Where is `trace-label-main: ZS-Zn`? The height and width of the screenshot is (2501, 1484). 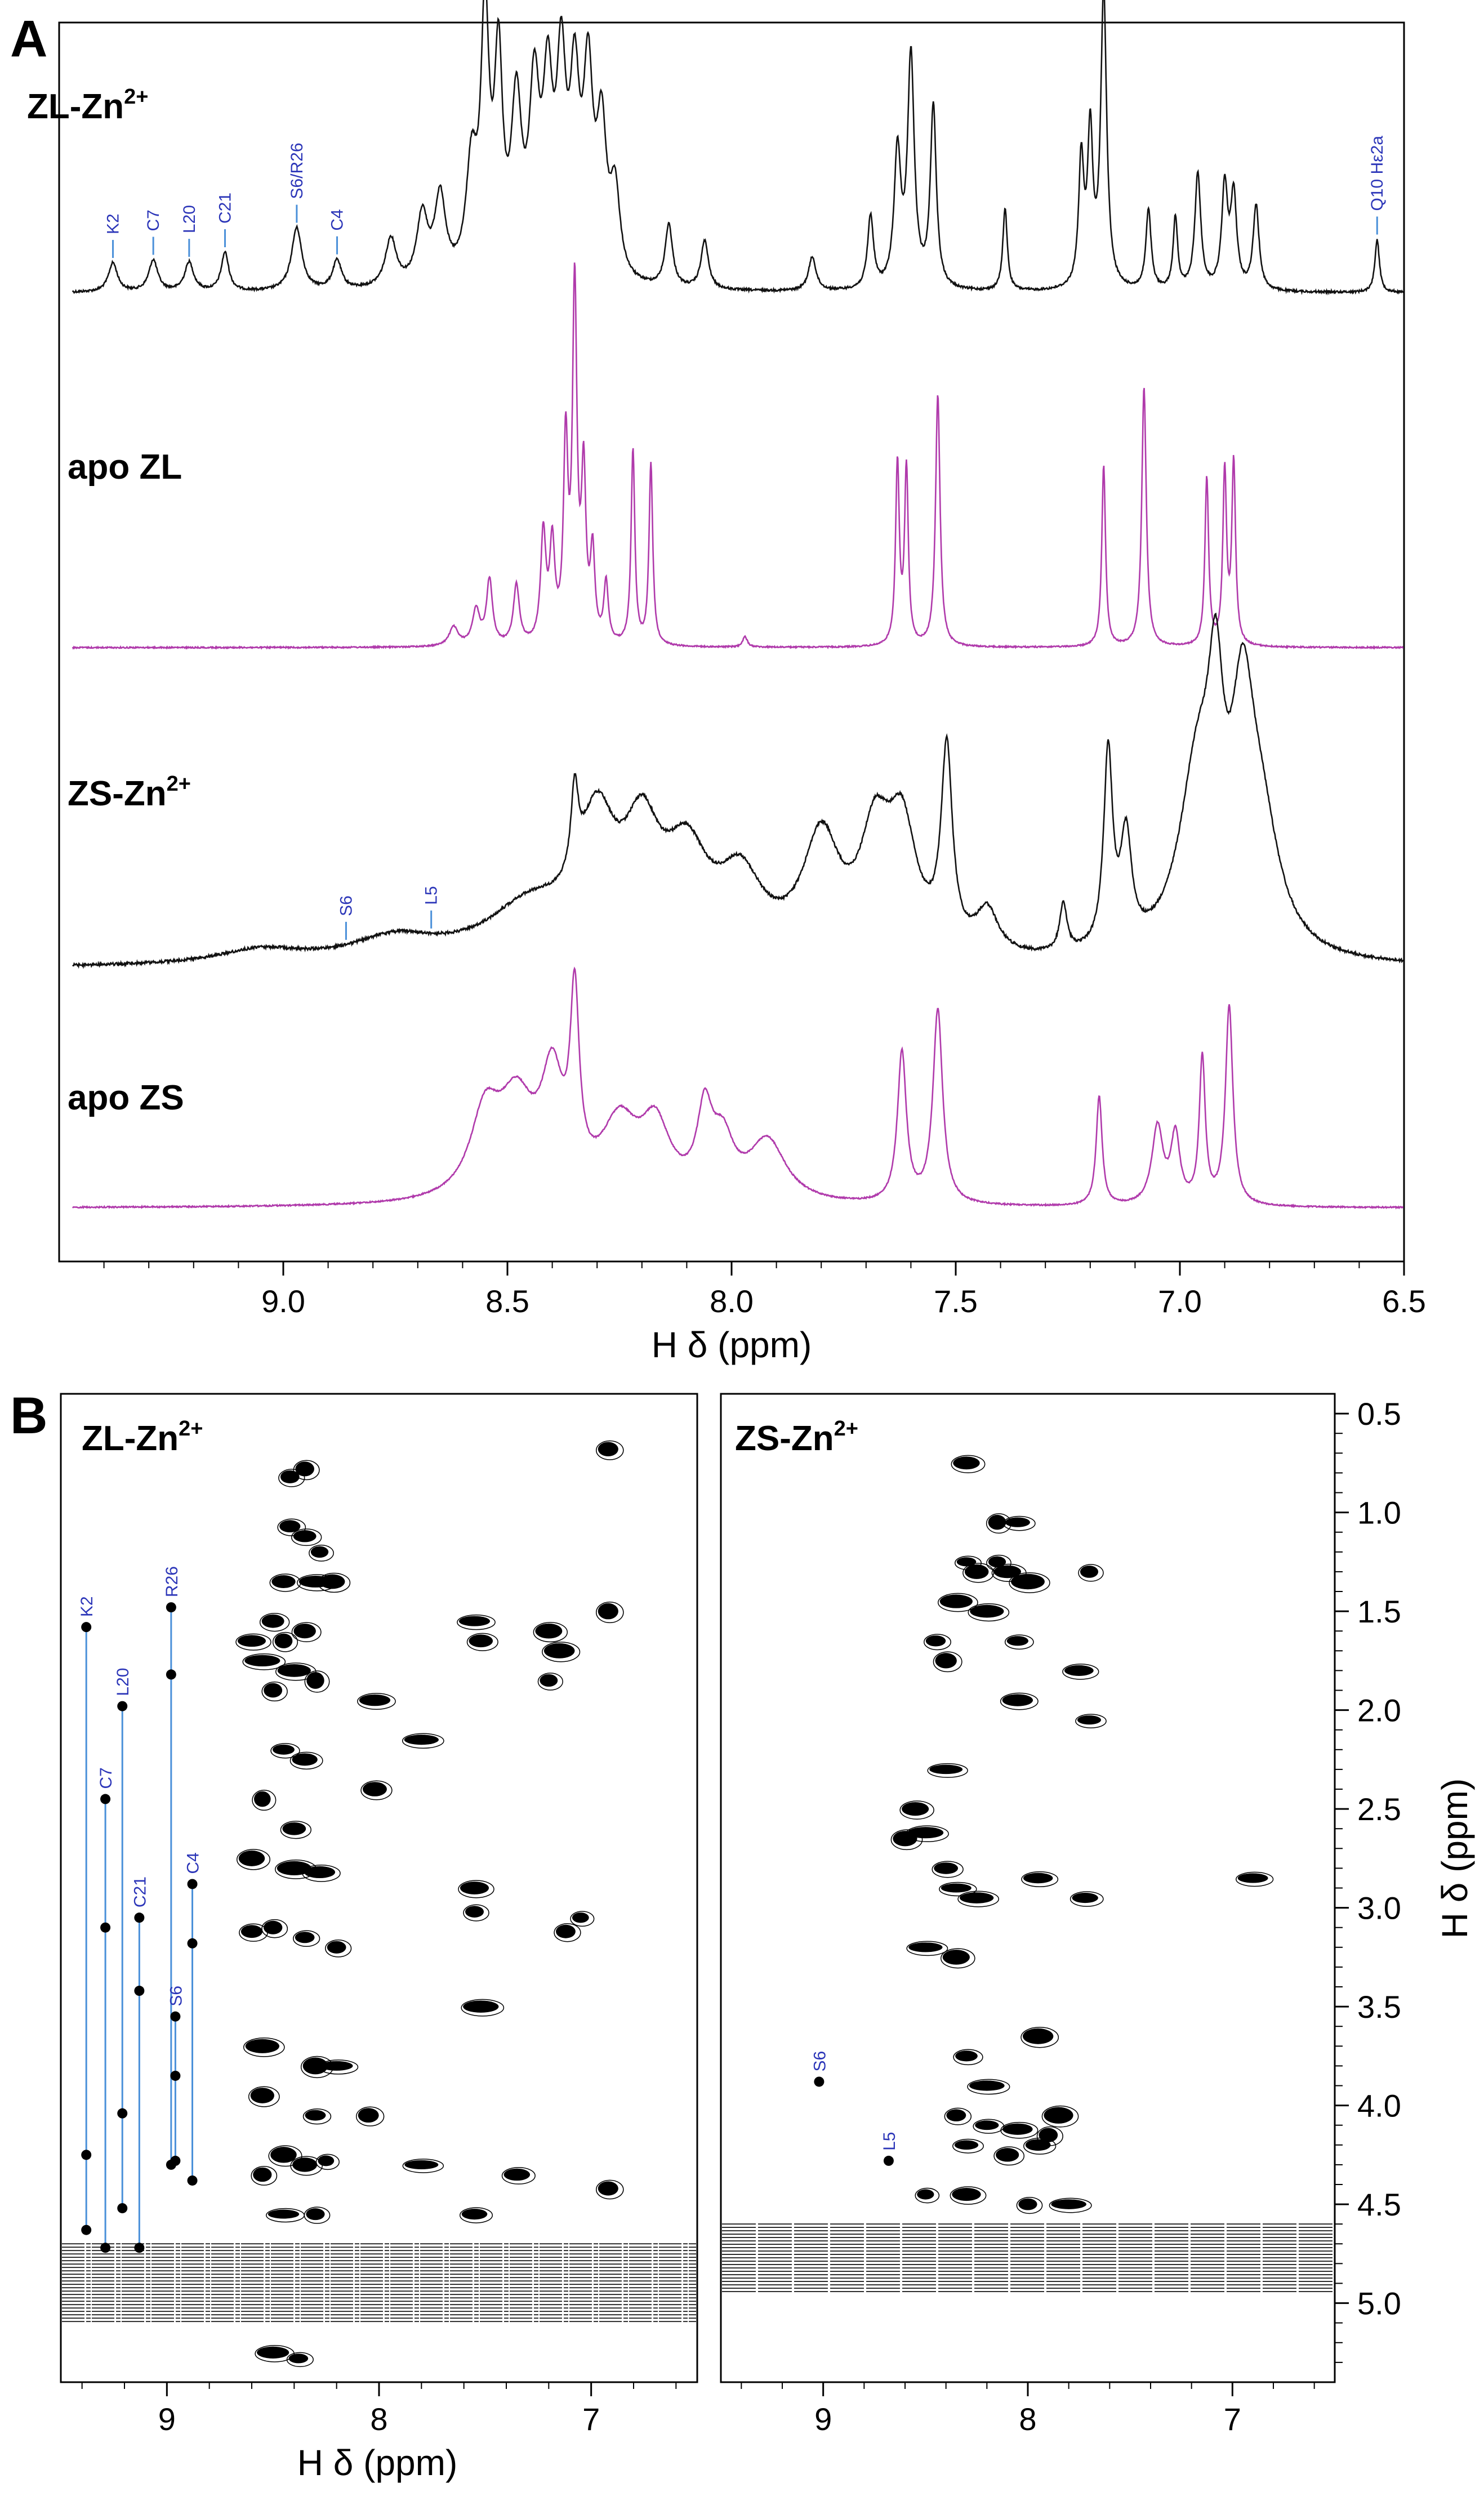 trace-label-main: ZS-Zn is located at coordinates (117, 793).